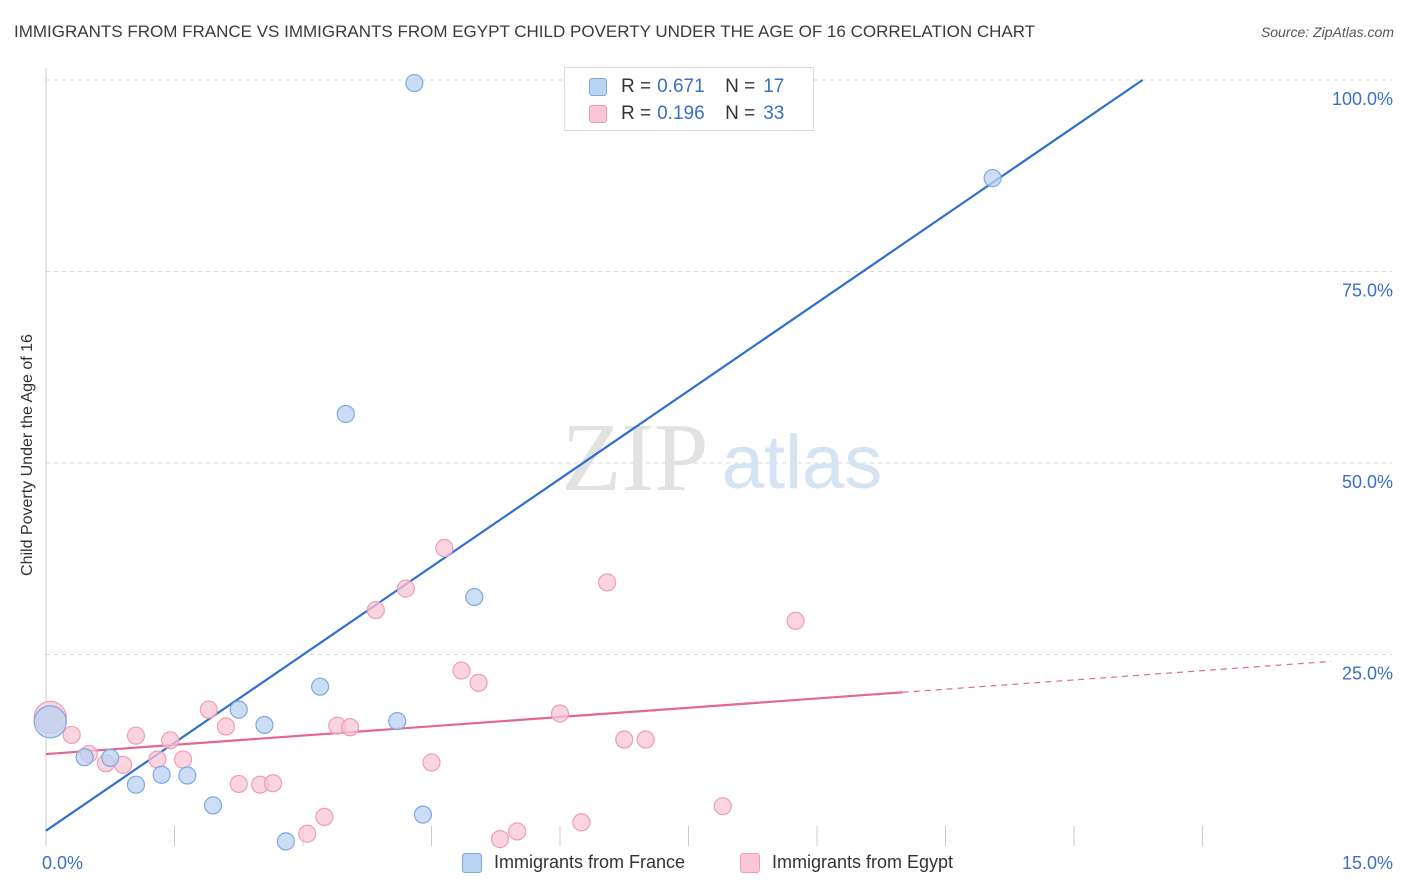  I want to click on y-tick-label: 75.0%, so click(1367, 291).